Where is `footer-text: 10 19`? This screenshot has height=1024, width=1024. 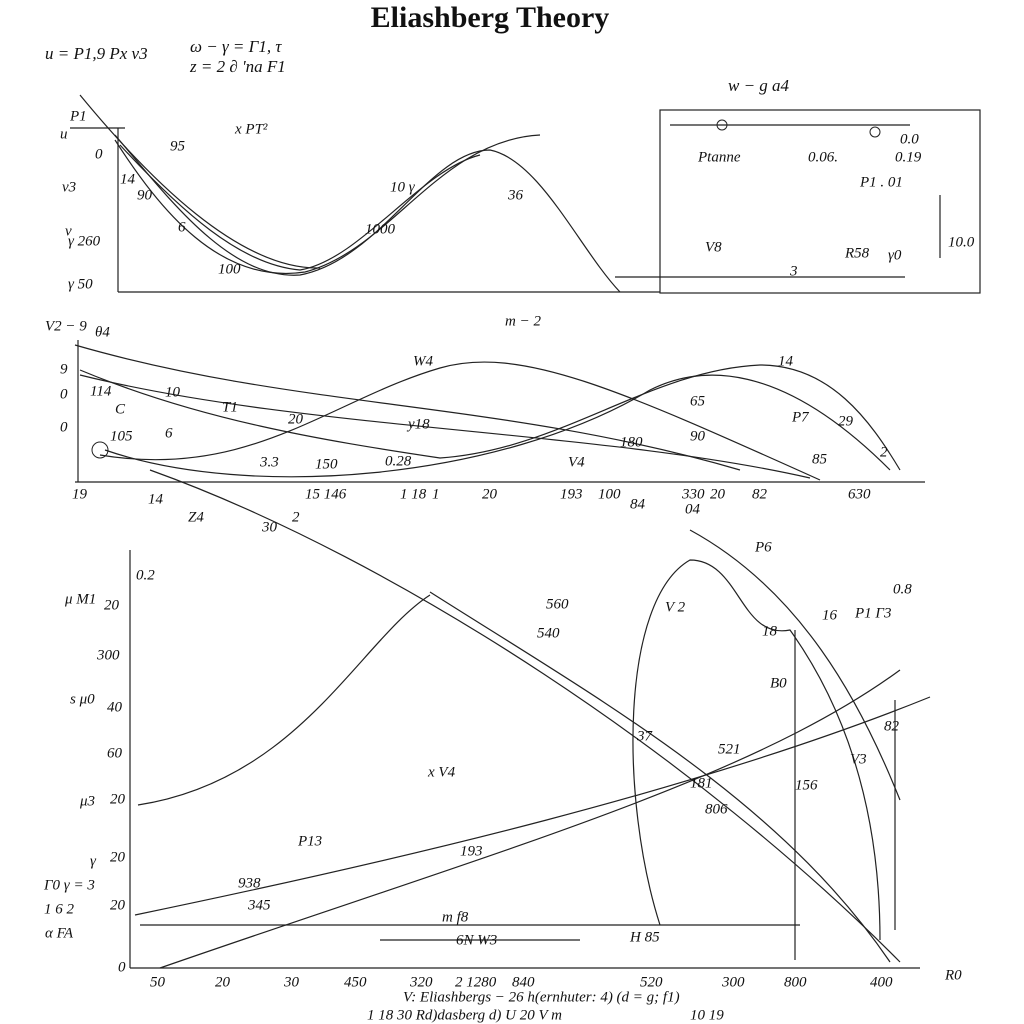 footer-text: 10 19 is located at coordinates (707, 1015).